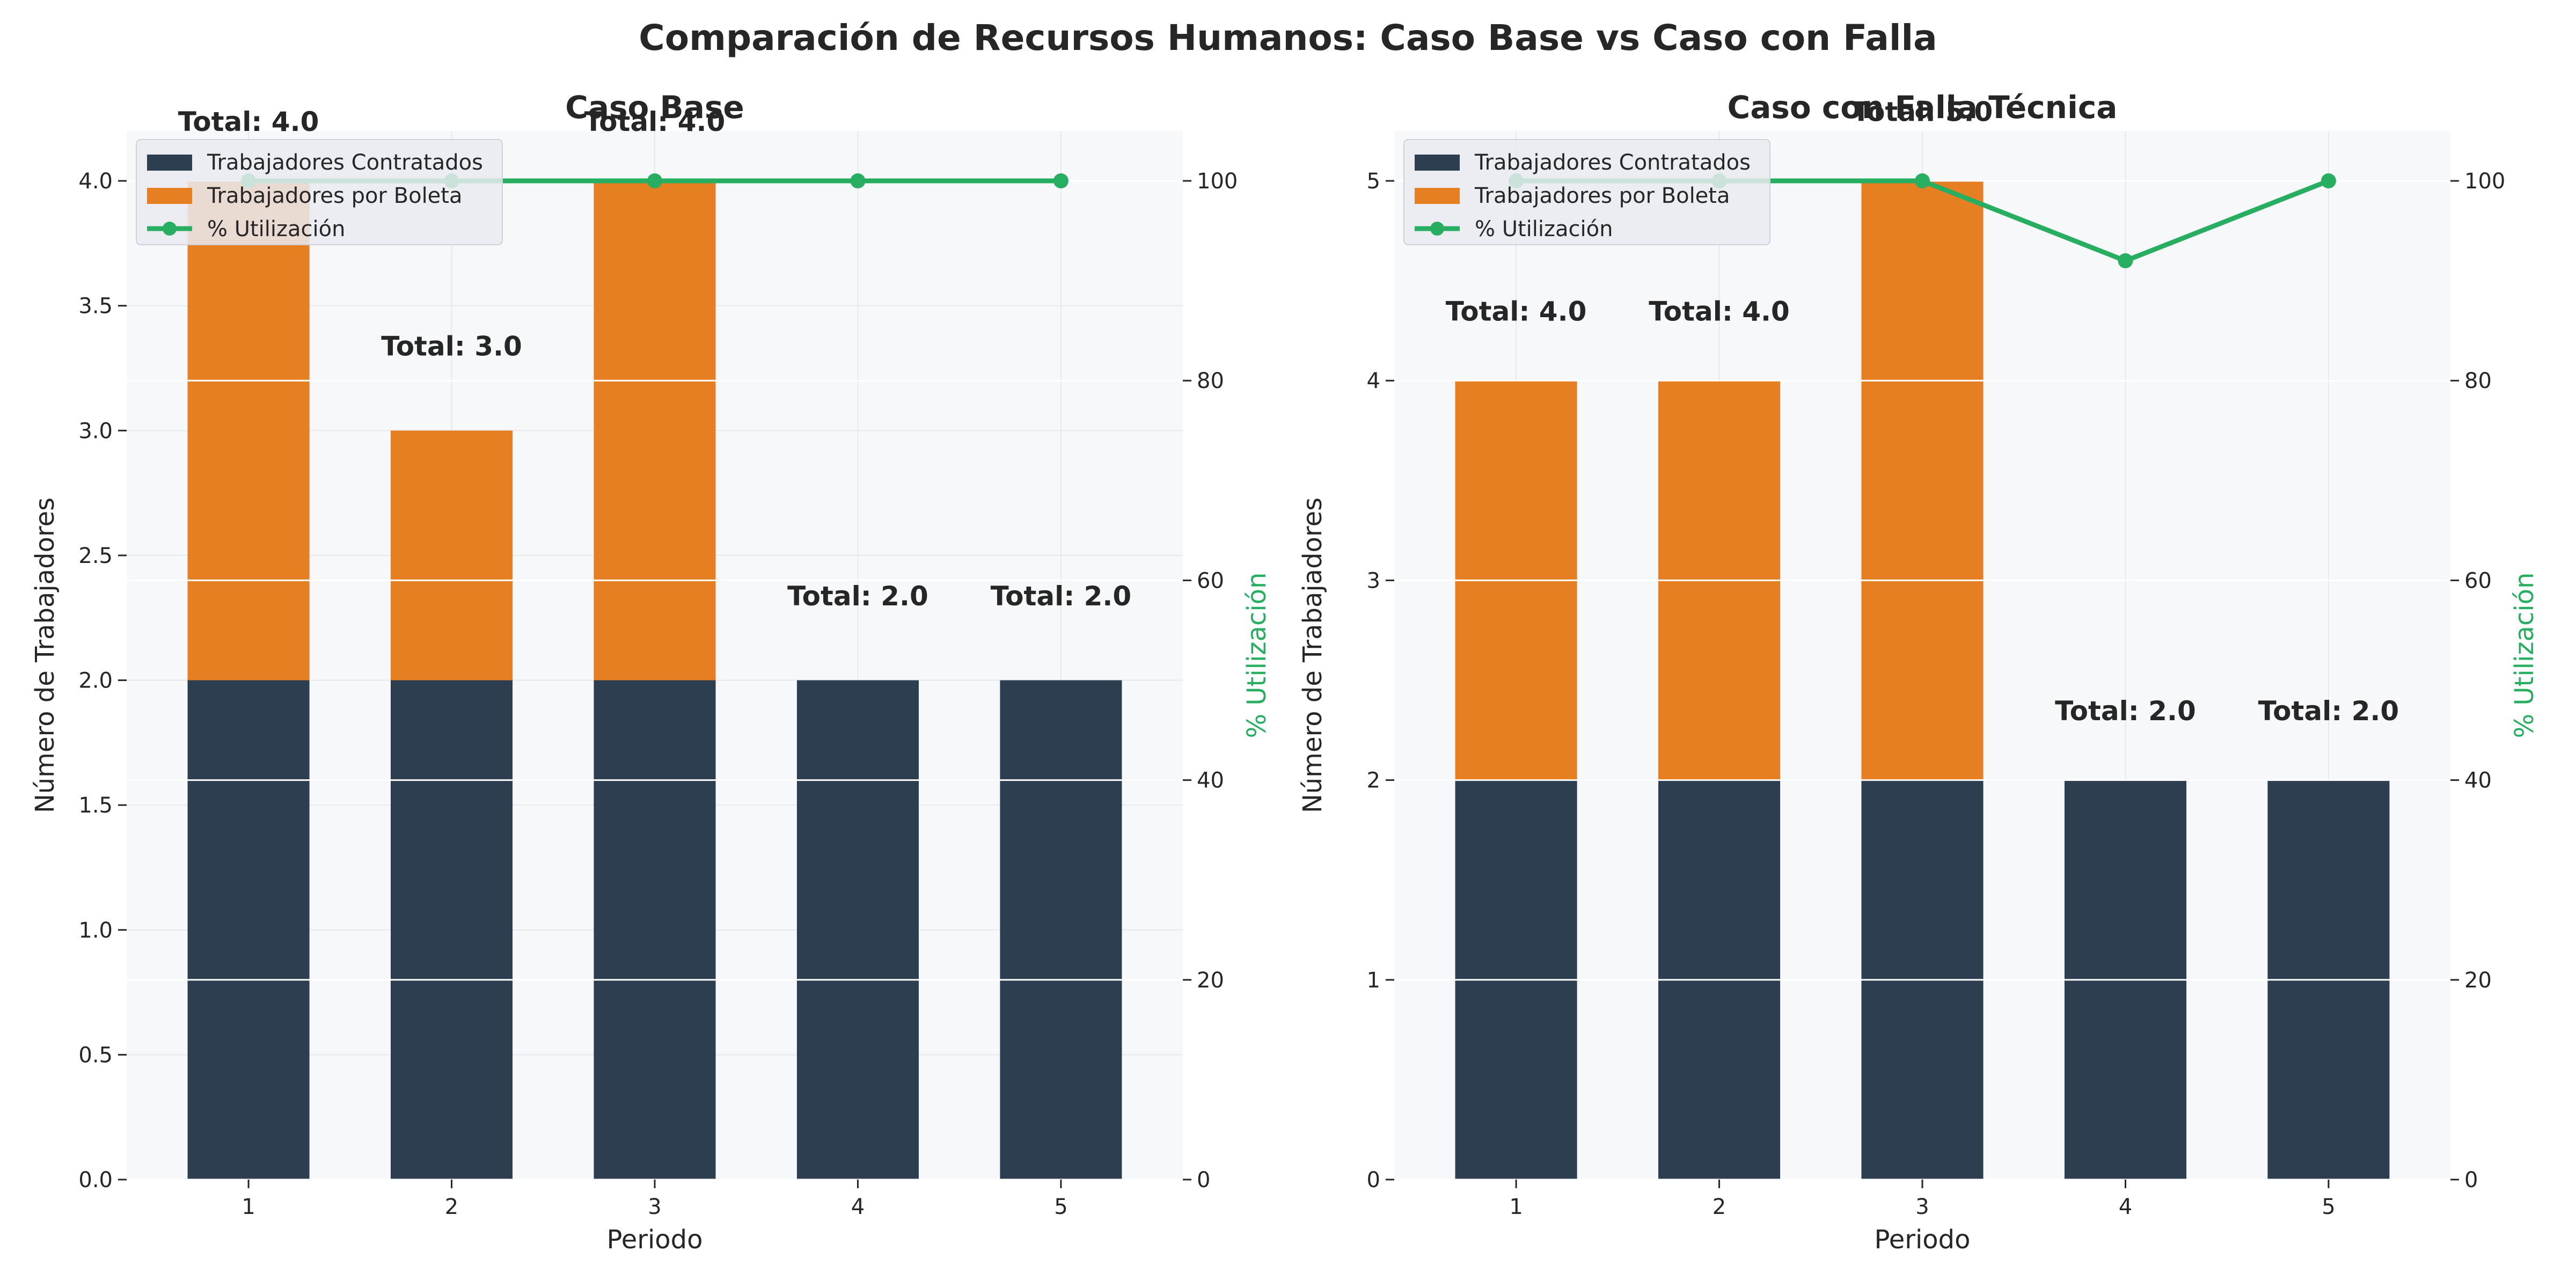 The width and height of the screenshot is (2576, 1288). Describe the element at coordinates (451, 346) in the screenshot. I see `annotation-total-periodo-2: Total: 3.0` at that location.